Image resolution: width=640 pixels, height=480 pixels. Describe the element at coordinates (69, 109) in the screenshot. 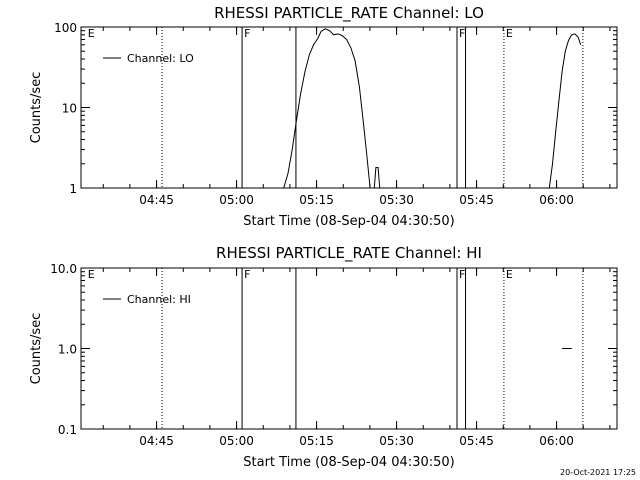

I see `y-tick-label: 10` at that location.